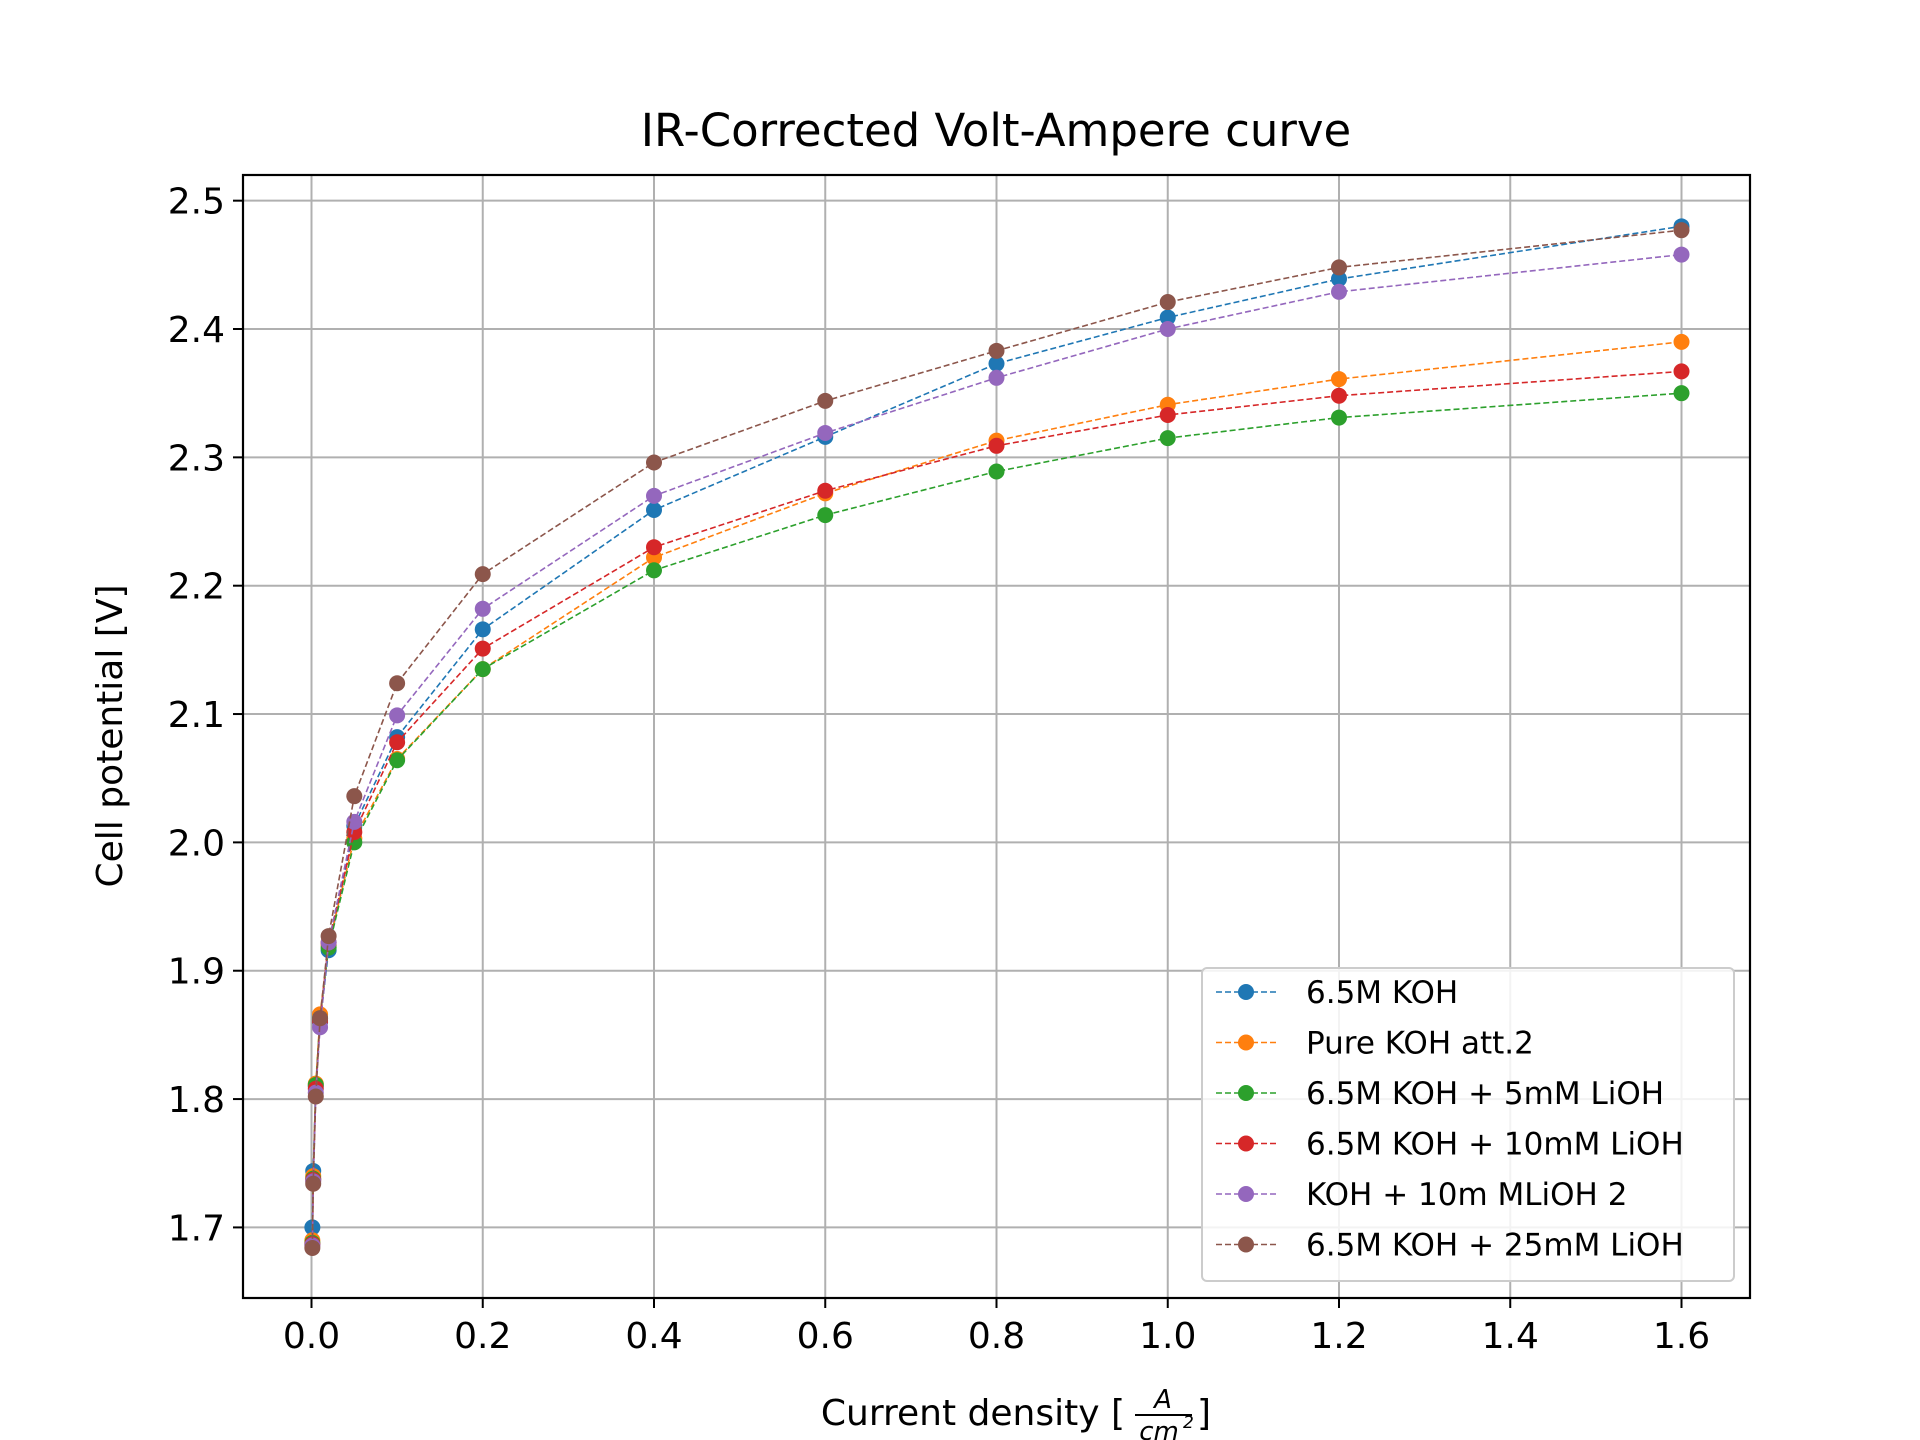  I want to click on legend-label: 6.5M KOH + 5mM LiOH, so click(1485, 1094).